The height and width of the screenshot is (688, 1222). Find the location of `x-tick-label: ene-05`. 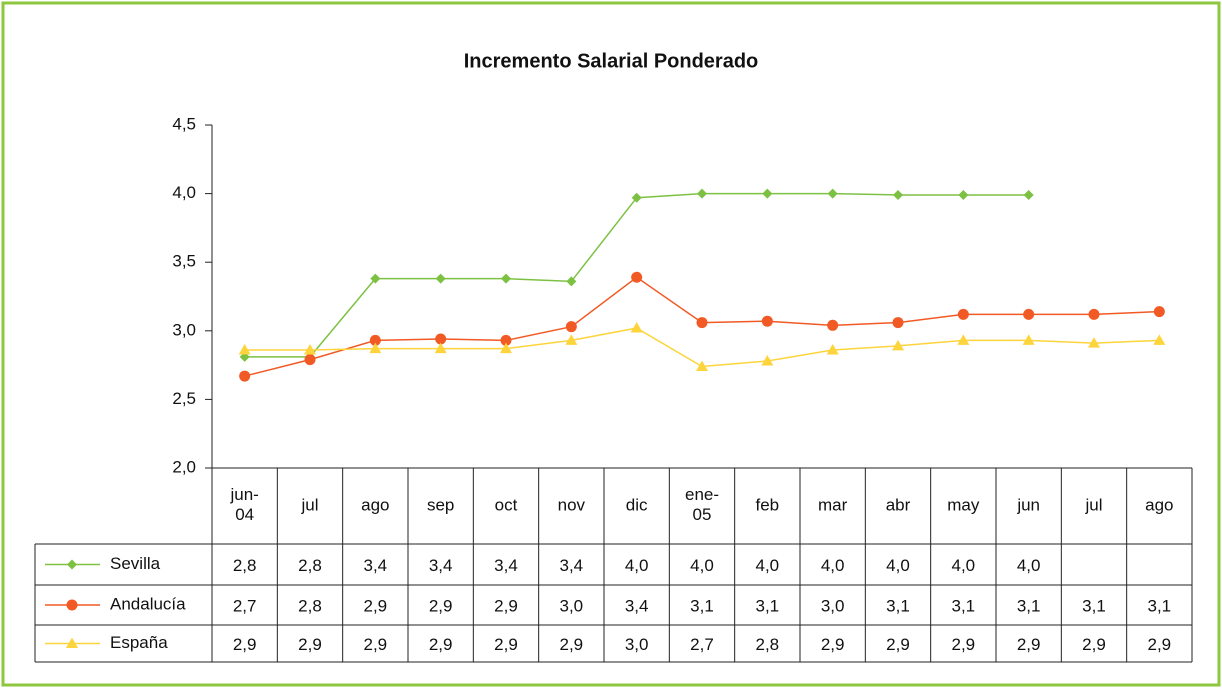

x-tick-label: ene-05 is located at coordinates (702, 504).